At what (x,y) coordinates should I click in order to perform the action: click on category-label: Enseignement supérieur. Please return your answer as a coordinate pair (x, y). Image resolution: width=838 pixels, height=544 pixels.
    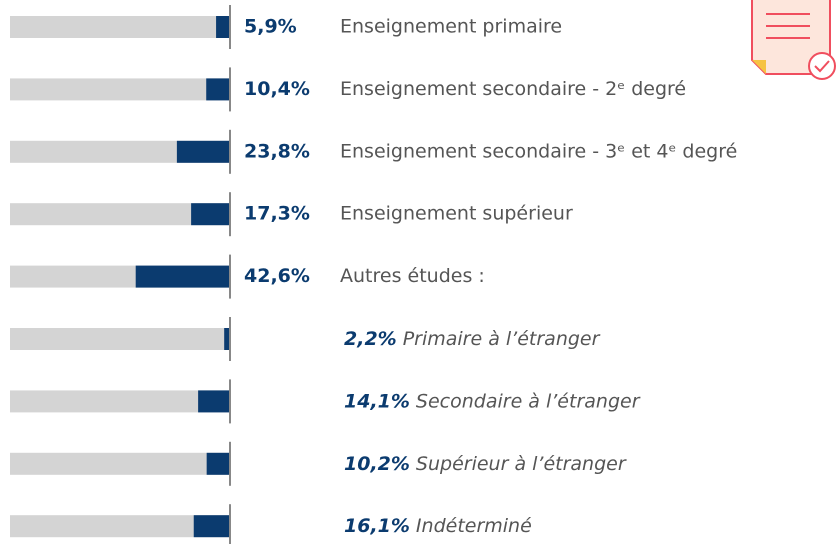
    Looking at the image, I should click on (456, 214).